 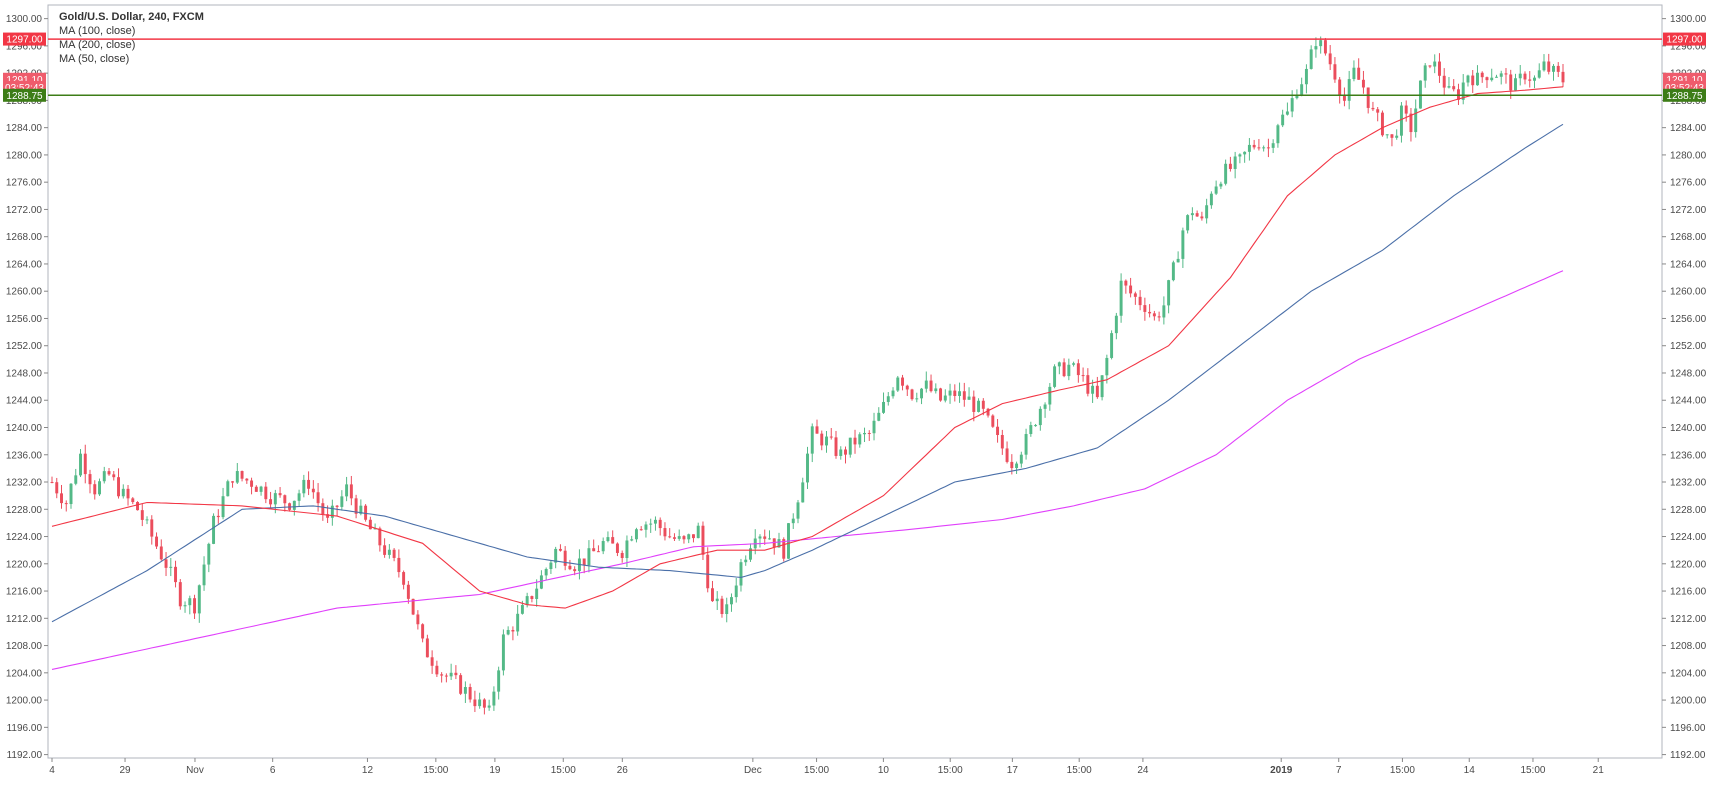 What do you see at coordinates (1470, 770) in the screenshot?
I see `x-tick-label: 14` at bounding box center [1470, 770].